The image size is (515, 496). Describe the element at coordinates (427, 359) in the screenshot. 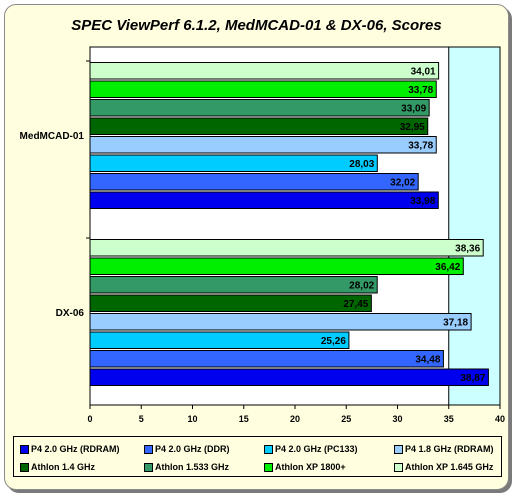

I see `bar-value-label: 34,48` at that location.